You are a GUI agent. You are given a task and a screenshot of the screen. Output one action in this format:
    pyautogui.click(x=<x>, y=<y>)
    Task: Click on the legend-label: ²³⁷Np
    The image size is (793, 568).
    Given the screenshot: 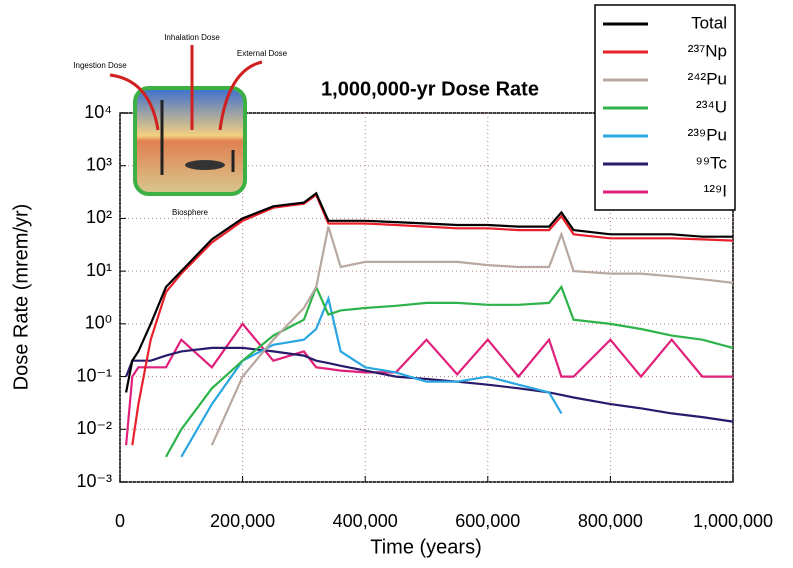 What is the action you would take?
    pyautogui.click(x=707, y=50)
    